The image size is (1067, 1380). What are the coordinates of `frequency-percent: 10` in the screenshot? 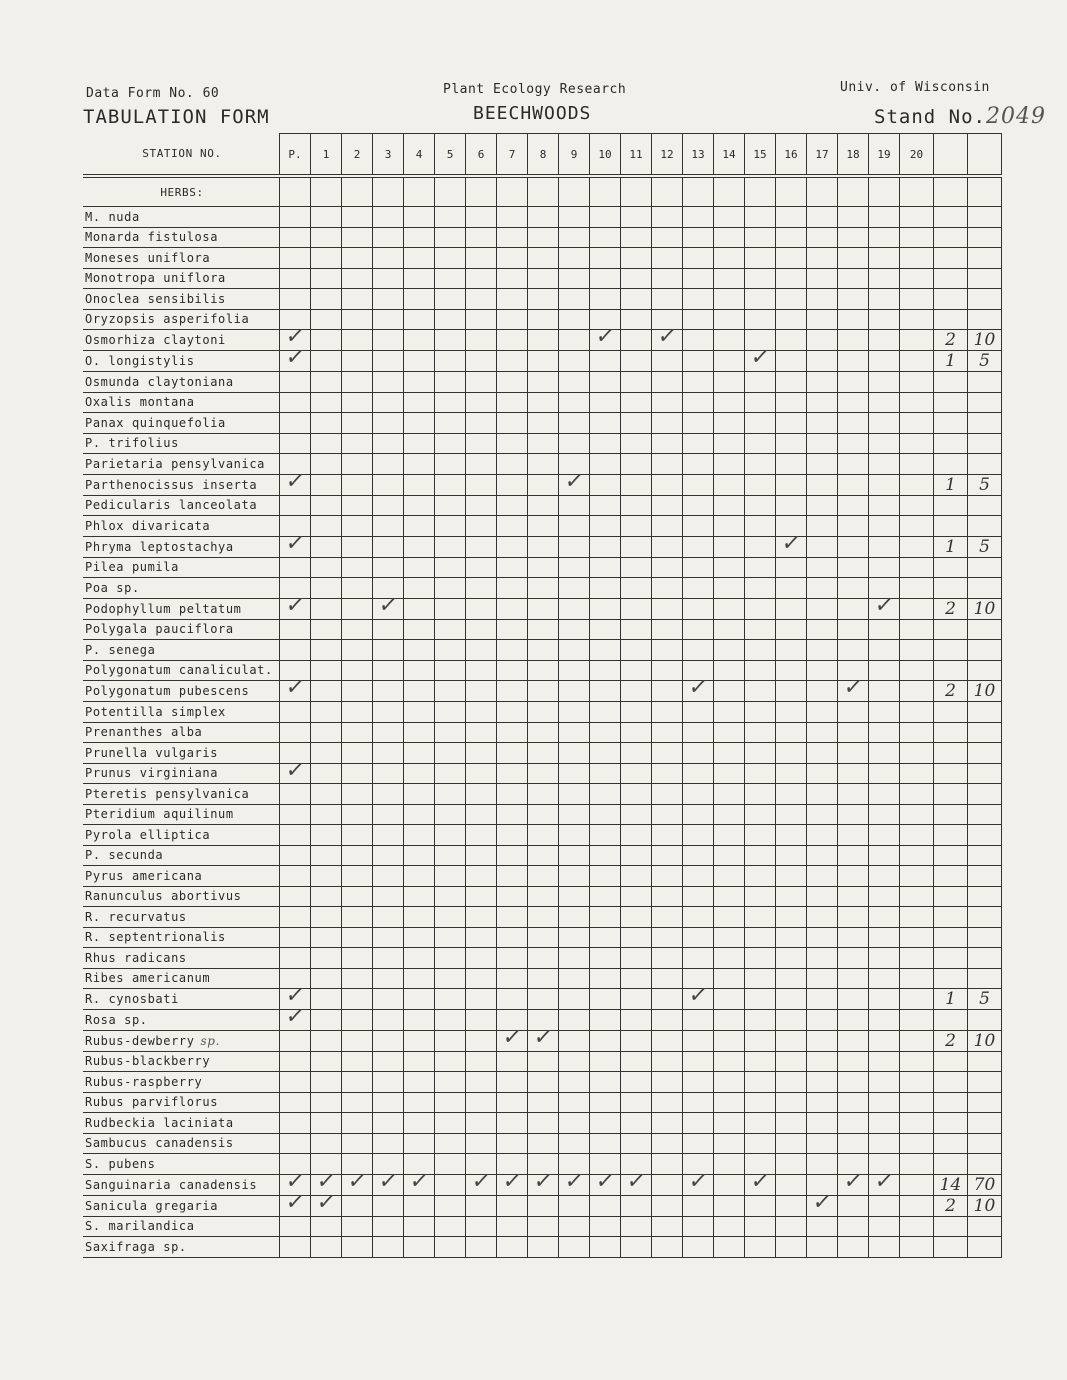 It's located at (984, 340).